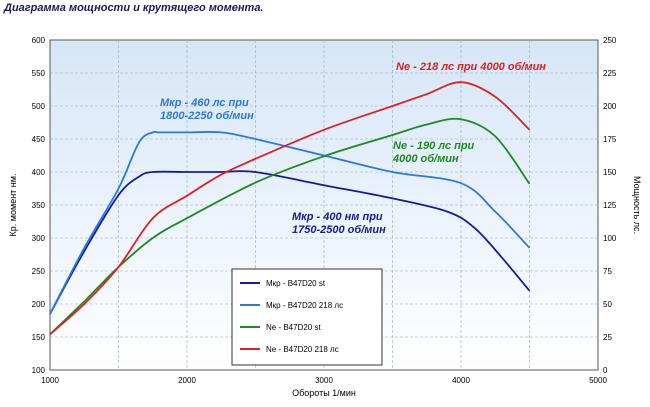  I want to click on x-tick-label: 4000, so click(461, 380).